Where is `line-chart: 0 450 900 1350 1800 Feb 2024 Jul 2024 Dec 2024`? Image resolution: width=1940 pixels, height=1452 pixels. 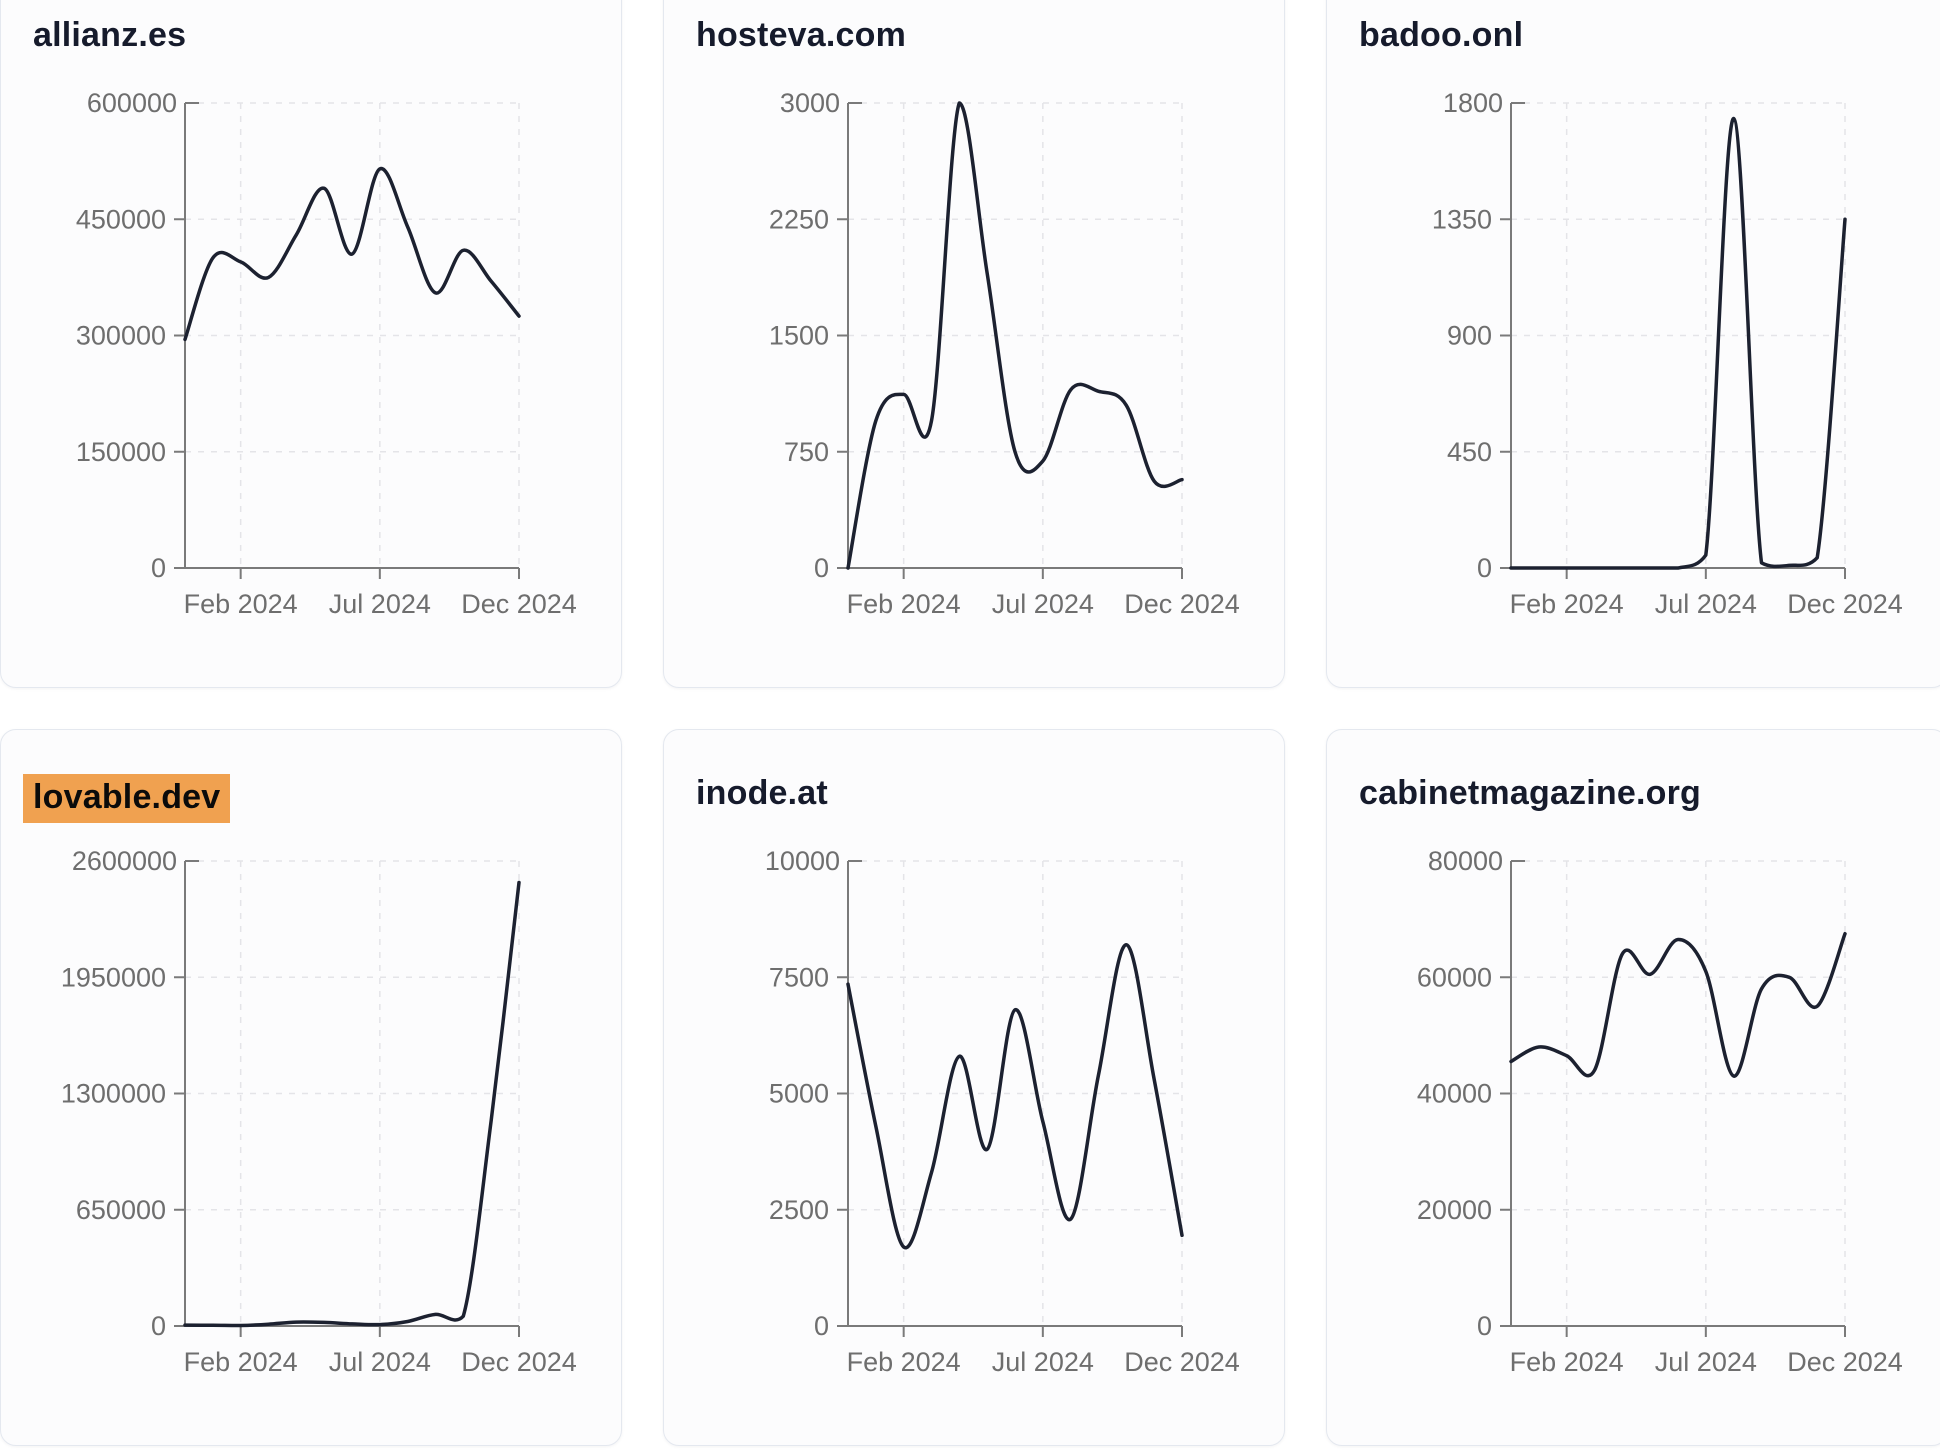
line-chart: 0 450 900 1350 1800 Feb 2024 Jul 2024 Dec 2024 is located at coordinates (1667, 353).